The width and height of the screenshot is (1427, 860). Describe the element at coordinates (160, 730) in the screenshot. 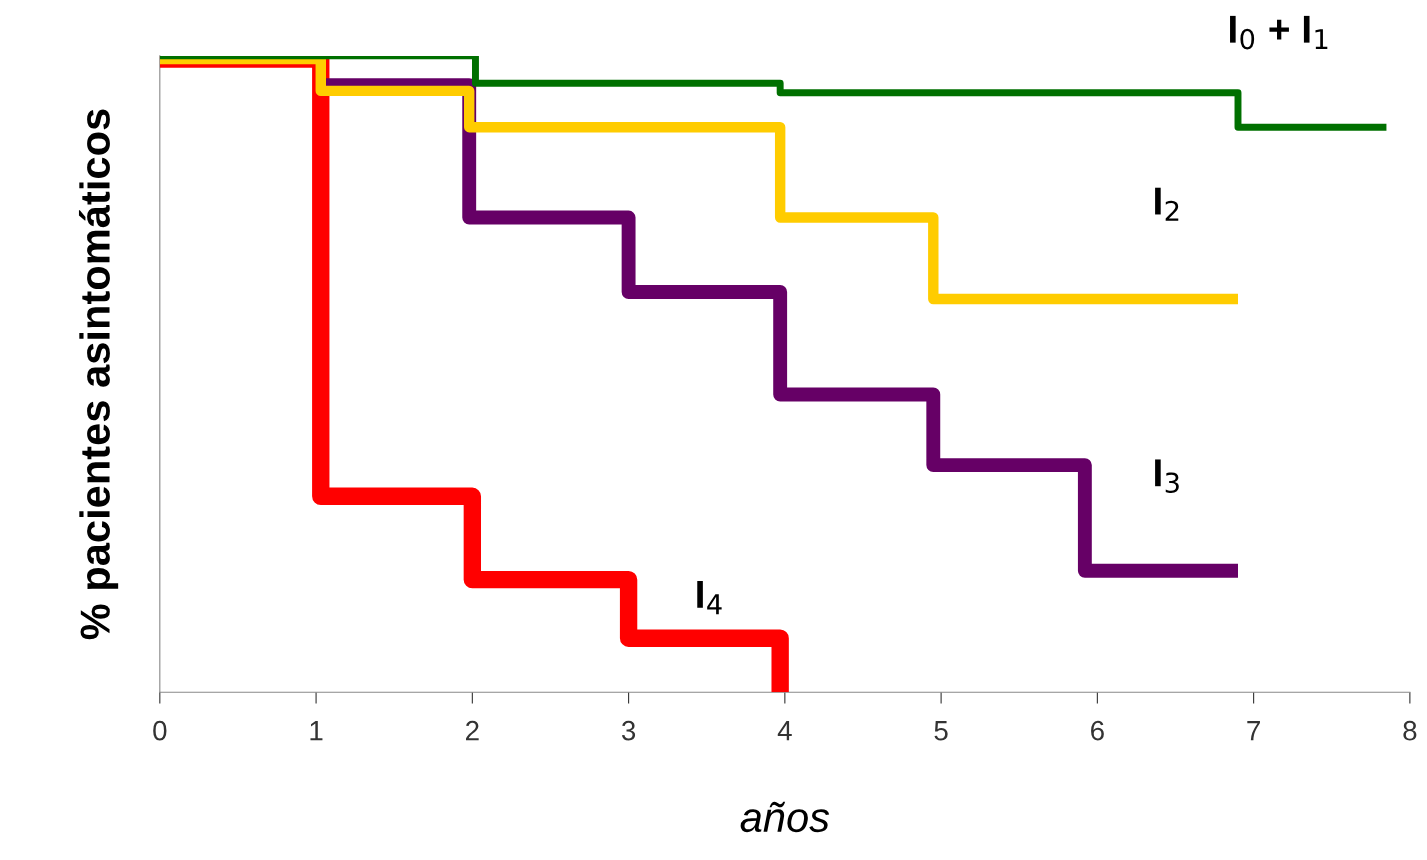

I see `x-tick-label: 0` at that location.